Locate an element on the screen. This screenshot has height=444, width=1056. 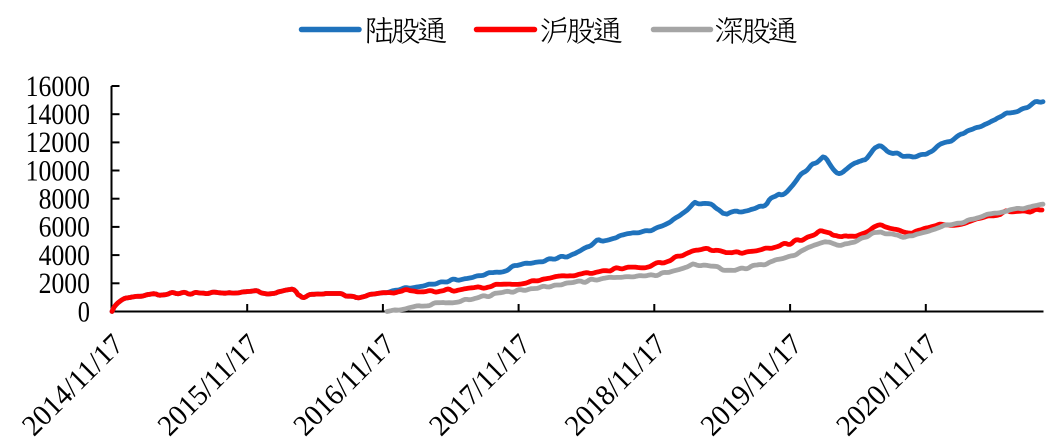
svg-text: 10000 is located at coordinates (58, 171).